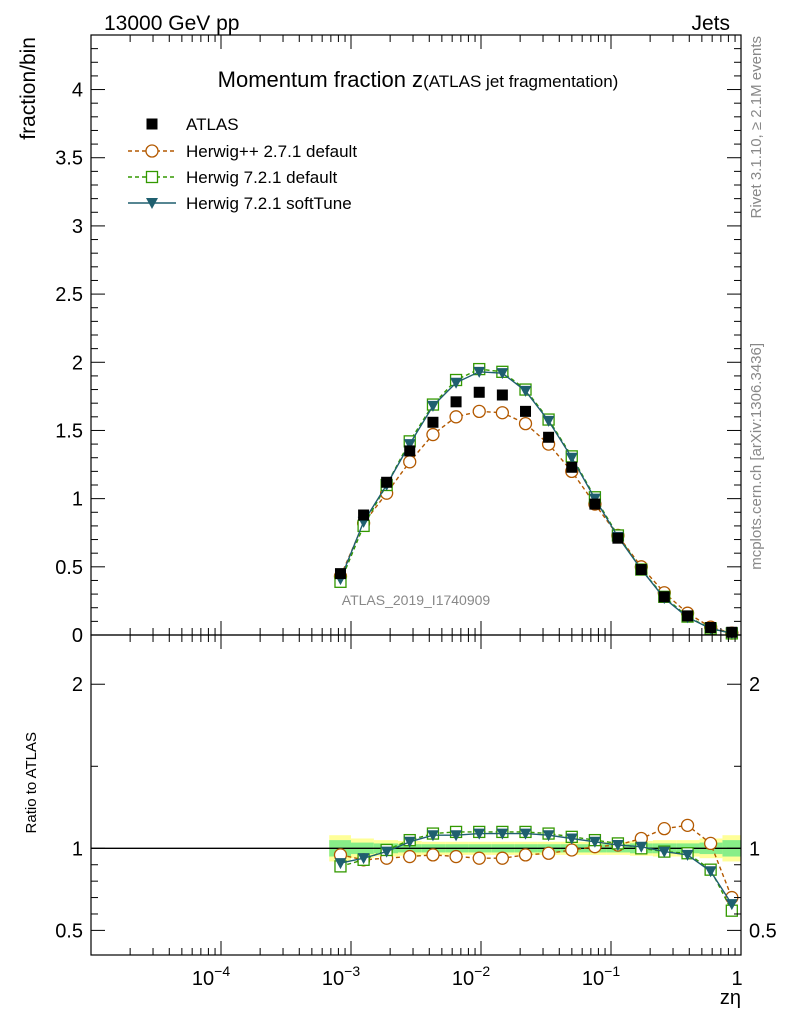  I want to click on ratio-y-tick-label: 2, so click(77, 685).